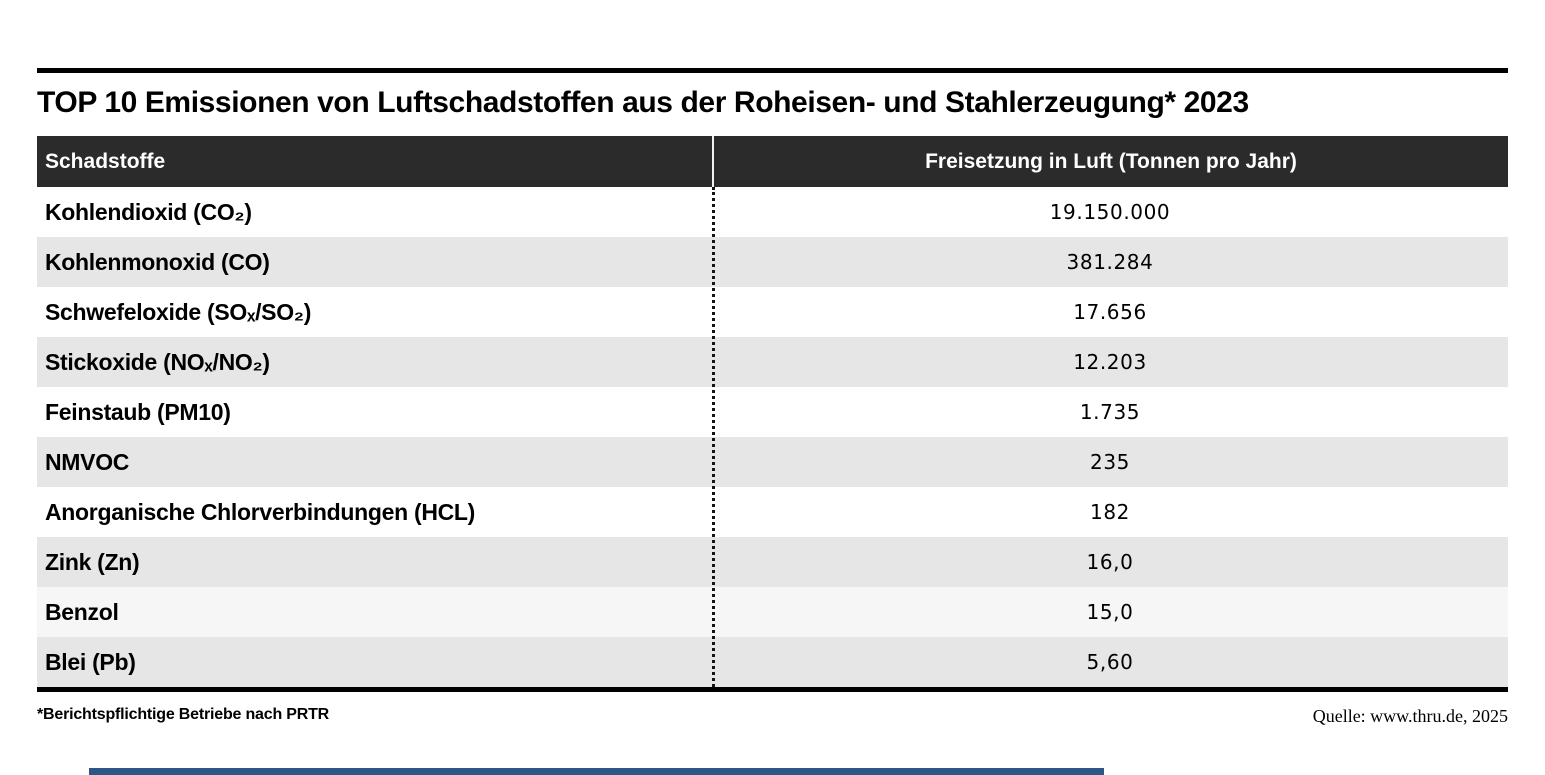 Image resolution: width=1545 pixels, height=775 pixels. What do you see at coordinates (1110, 462) in the screenshot?
I see `emission-value: 235` at bounding box center [1110, 462].